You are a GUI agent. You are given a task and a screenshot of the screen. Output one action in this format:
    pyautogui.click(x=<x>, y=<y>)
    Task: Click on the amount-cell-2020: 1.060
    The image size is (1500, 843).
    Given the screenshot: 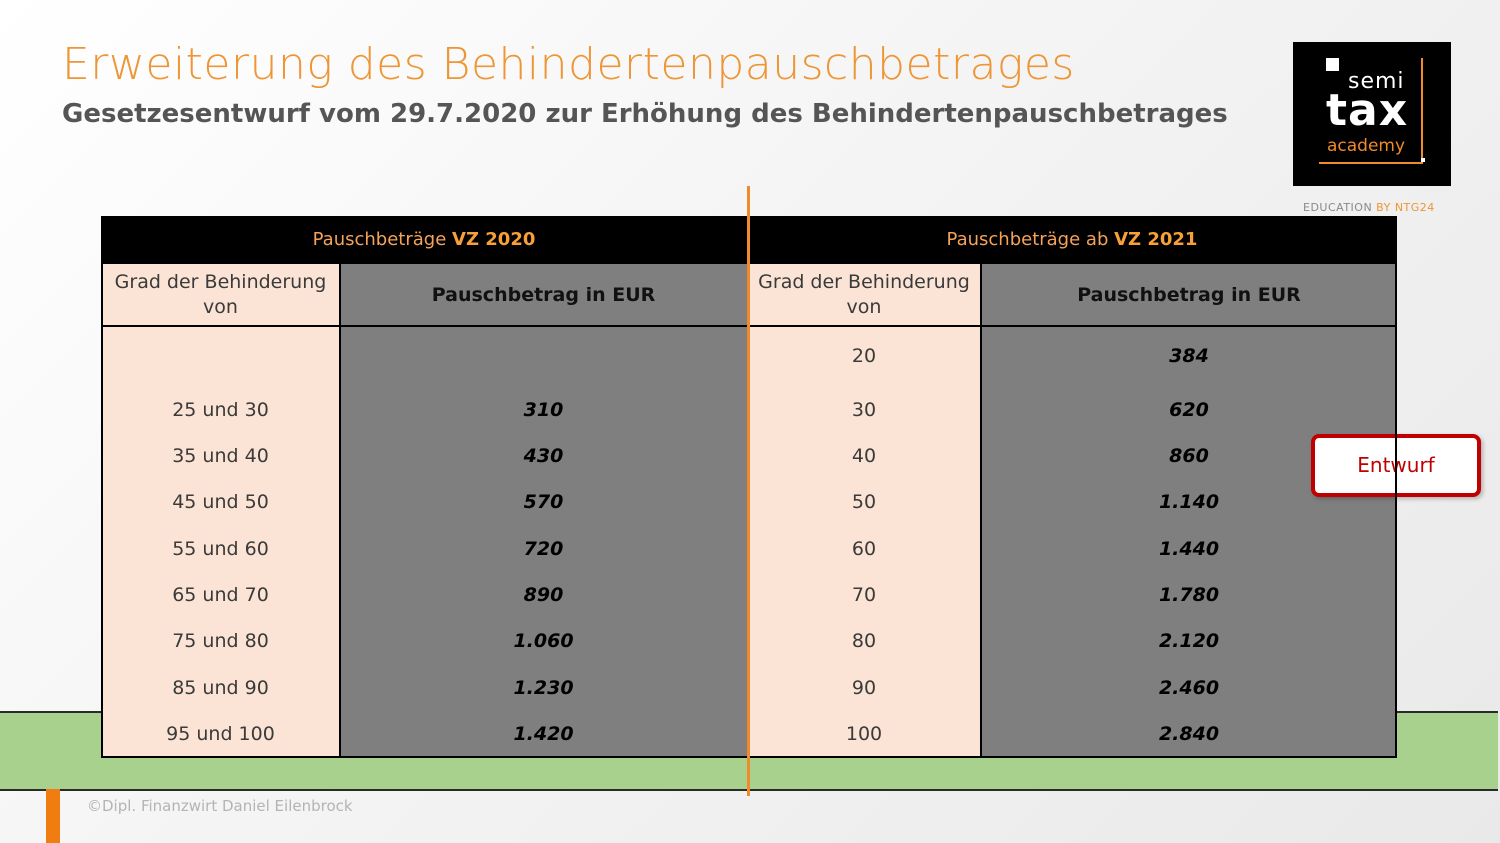 What is the action you would take?
    pyautogui.click(x=543, y=641)
    